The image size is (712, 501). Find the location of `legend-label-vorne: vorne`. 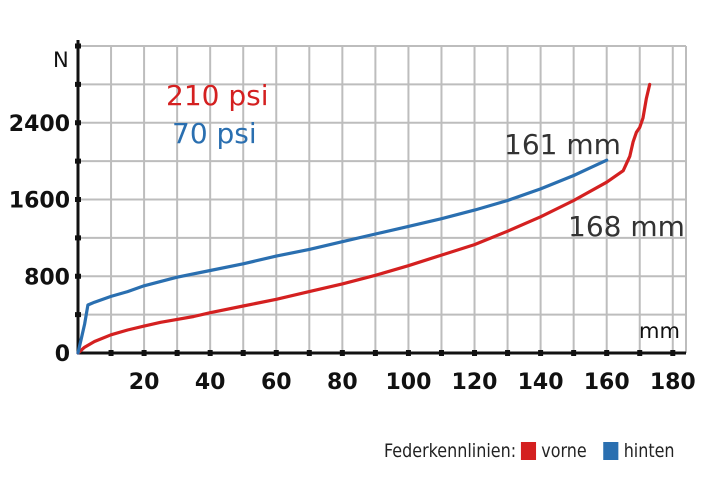

legend-label-vorne: vorne is located at coordinates (564, 451).